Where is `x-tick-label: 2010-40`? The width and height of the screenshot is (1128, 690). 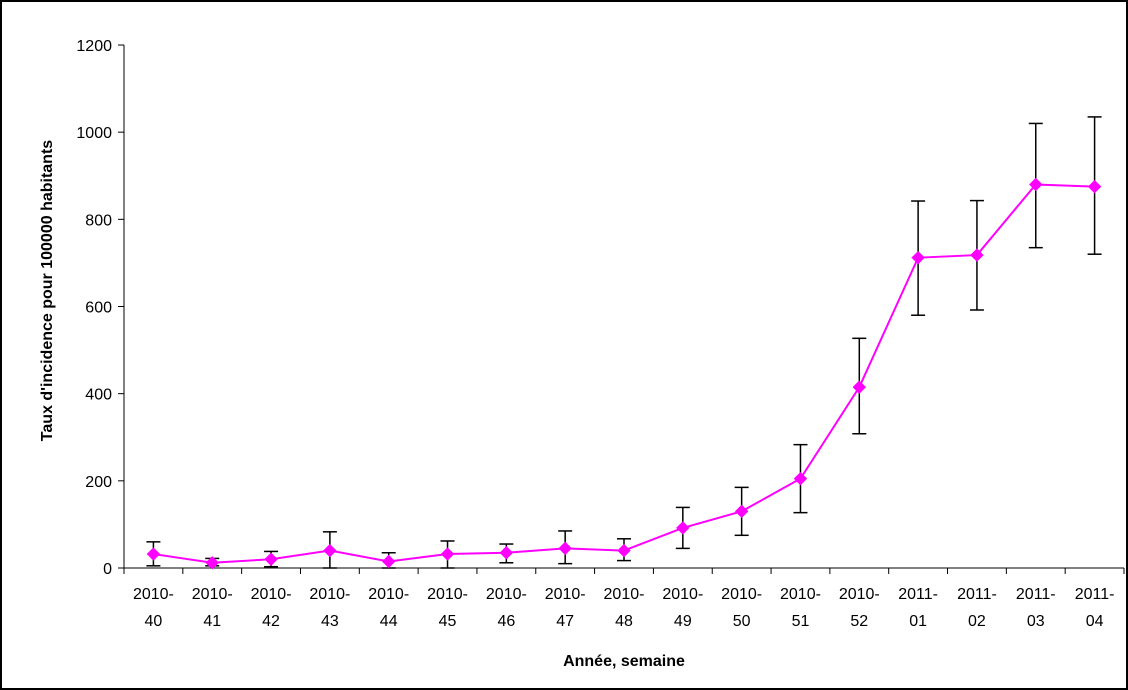 x-tick-label: 2010-40 is located at coordinates (153, 608).